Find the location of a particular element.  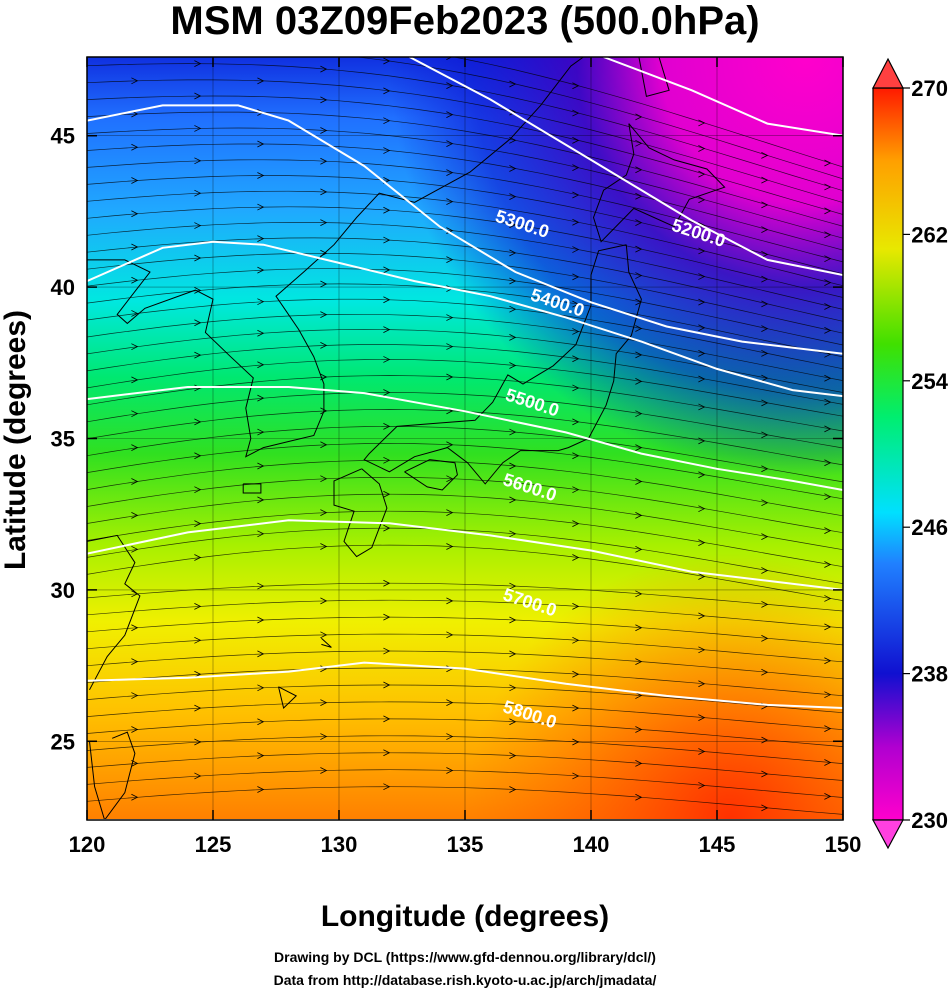

x-tick-label: 125 is located at coordinates (213, 844).